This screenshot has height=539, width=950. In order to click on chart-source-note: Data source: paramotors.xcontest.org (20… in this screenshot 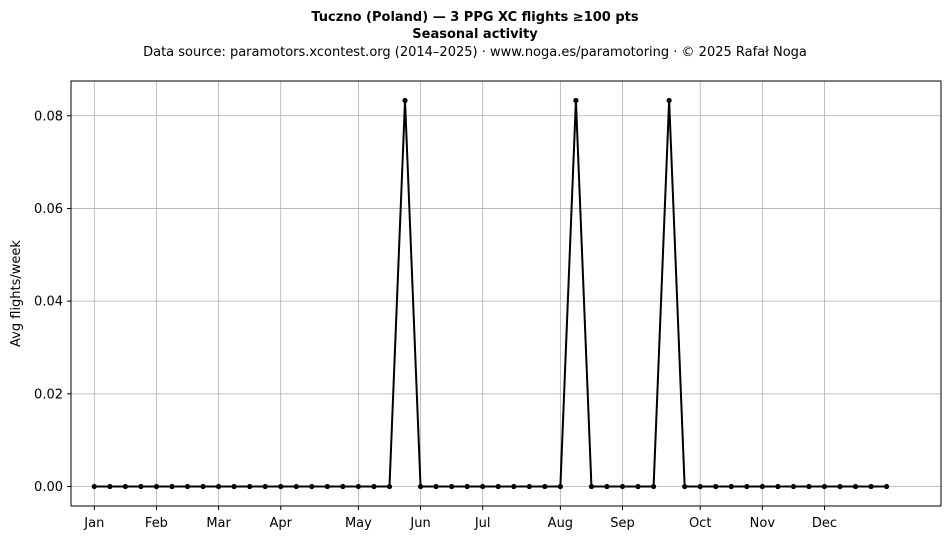, I will do `click(475, 52)`.